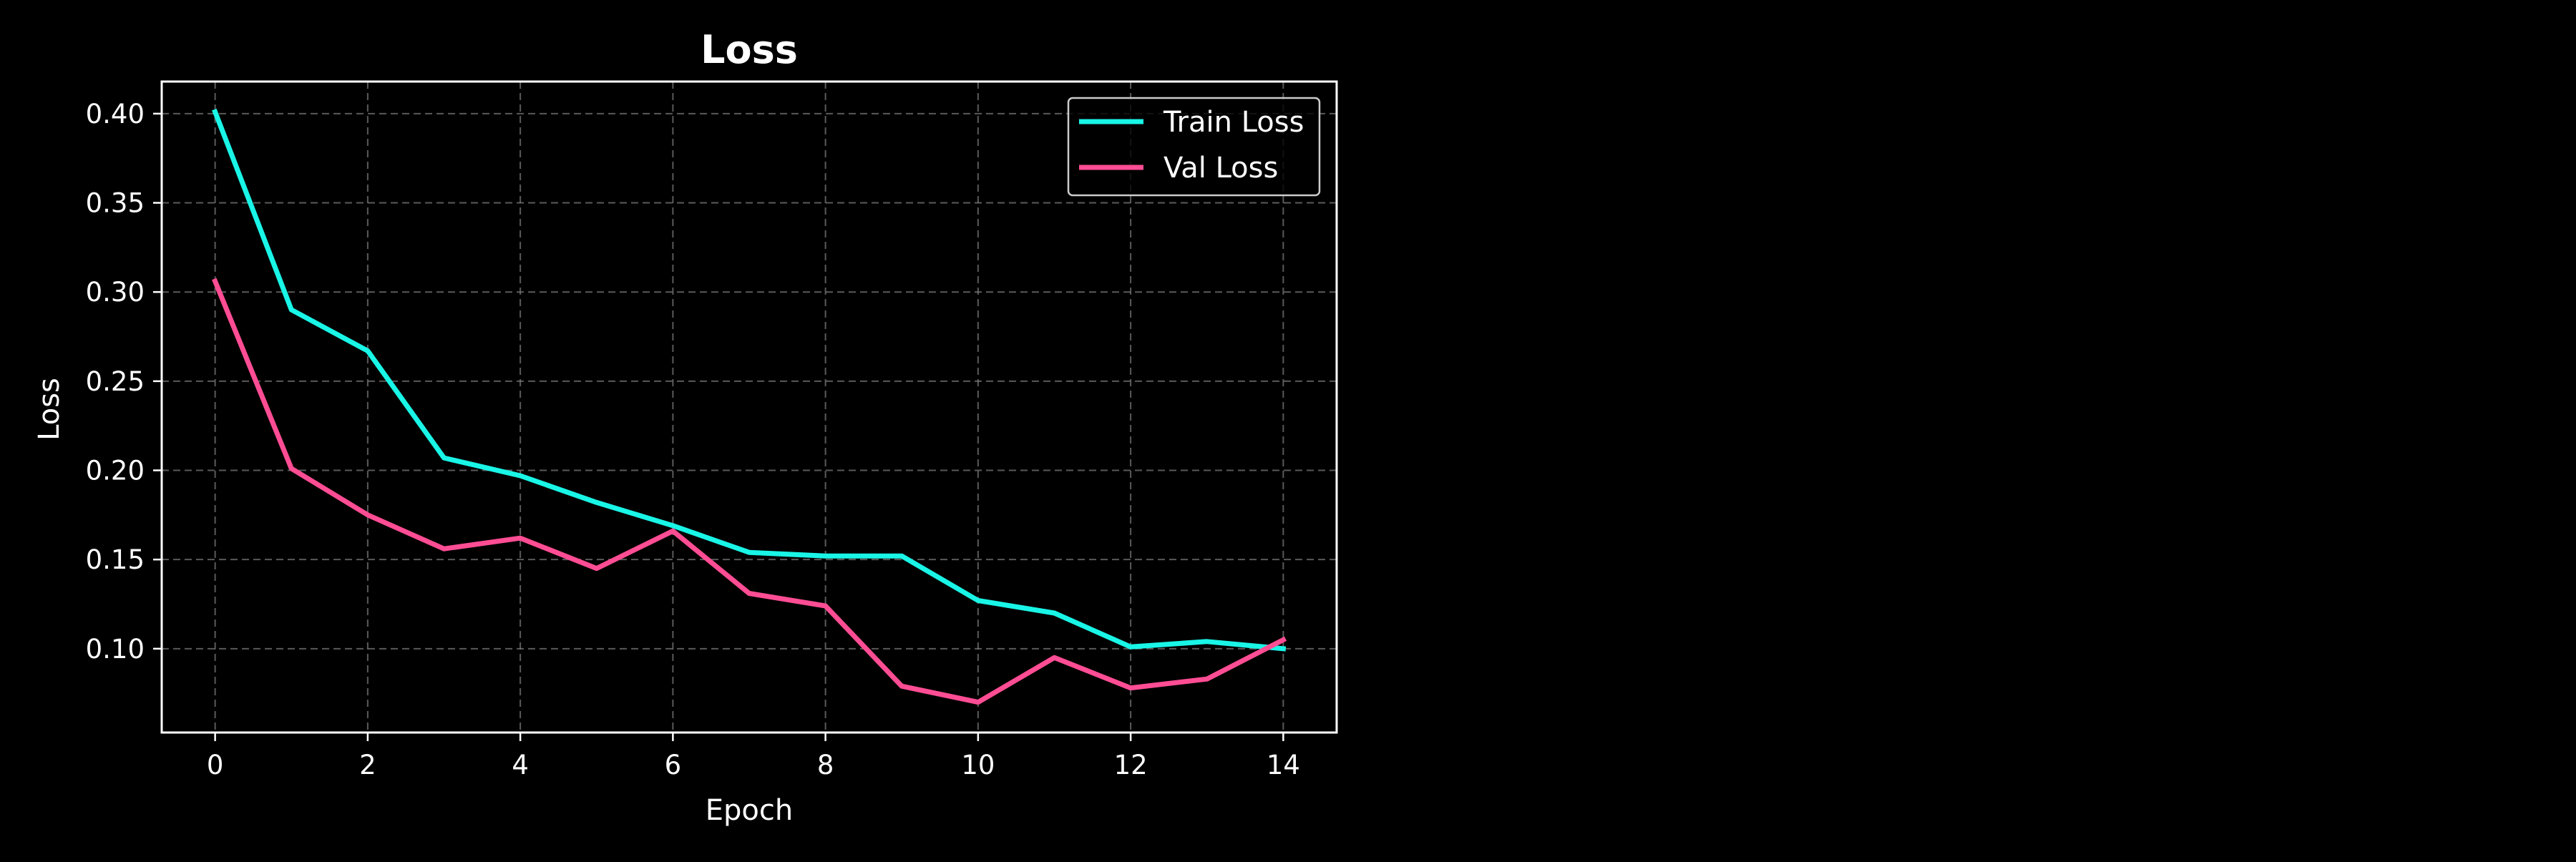  I want to click on x-tick-label: 12, so click(1131, 765).